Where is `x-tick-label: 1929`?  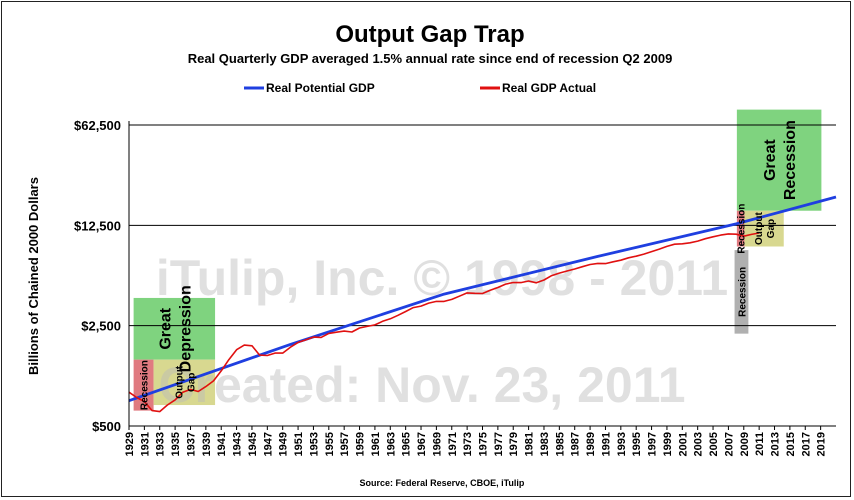
x-tick-label: 1929 is located at coordinates (130, 444).